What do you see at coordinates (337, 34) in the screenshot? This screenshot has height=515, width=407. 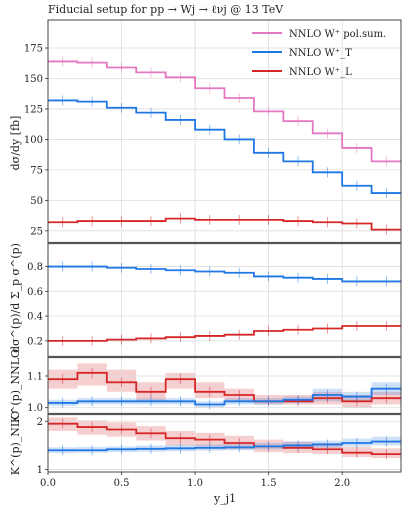 I see `legend-label-pol-sum: NNLO W⁺ pol.sum.` at bounding box center [337, 34].